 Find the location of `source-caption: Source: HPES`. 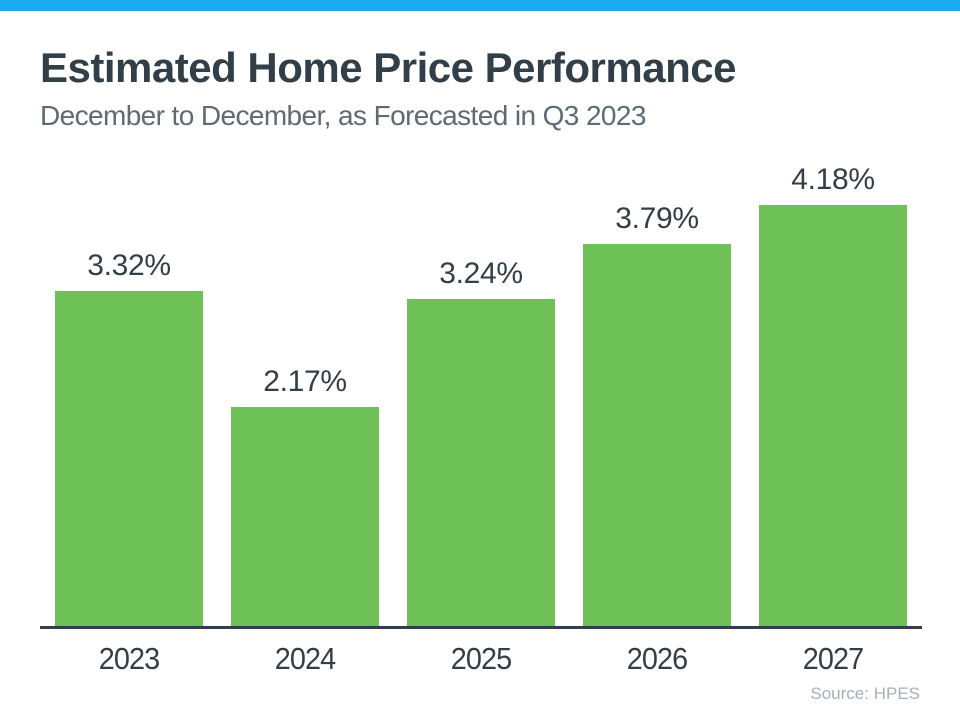

source-caption: Source: HPES is located at coordinates (865, 693).